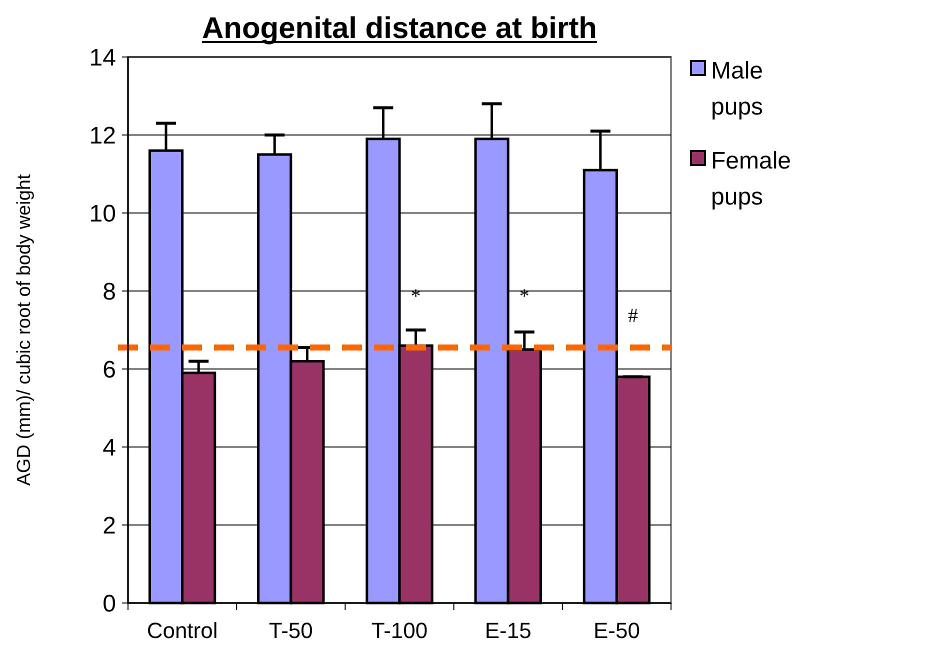 This screenshot has height=656, width=929. Describe the element at coordinates (400, 28) in the screenshot. I see `chart-title: Anogenital distance at birth` at that location.